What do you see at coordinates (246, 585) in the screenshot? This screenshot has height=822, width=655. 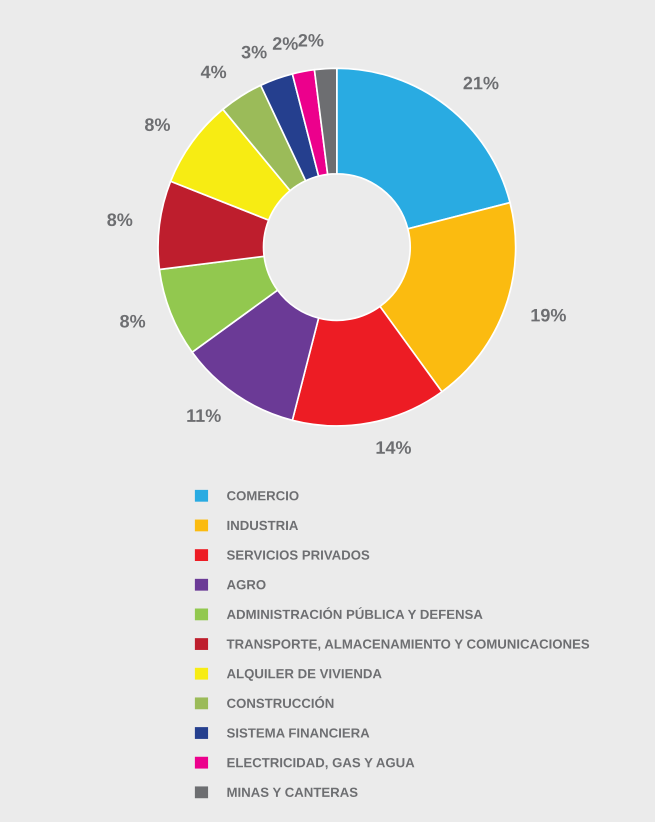 I see `legend-label: AGRO` at bounding box center [246, 585].